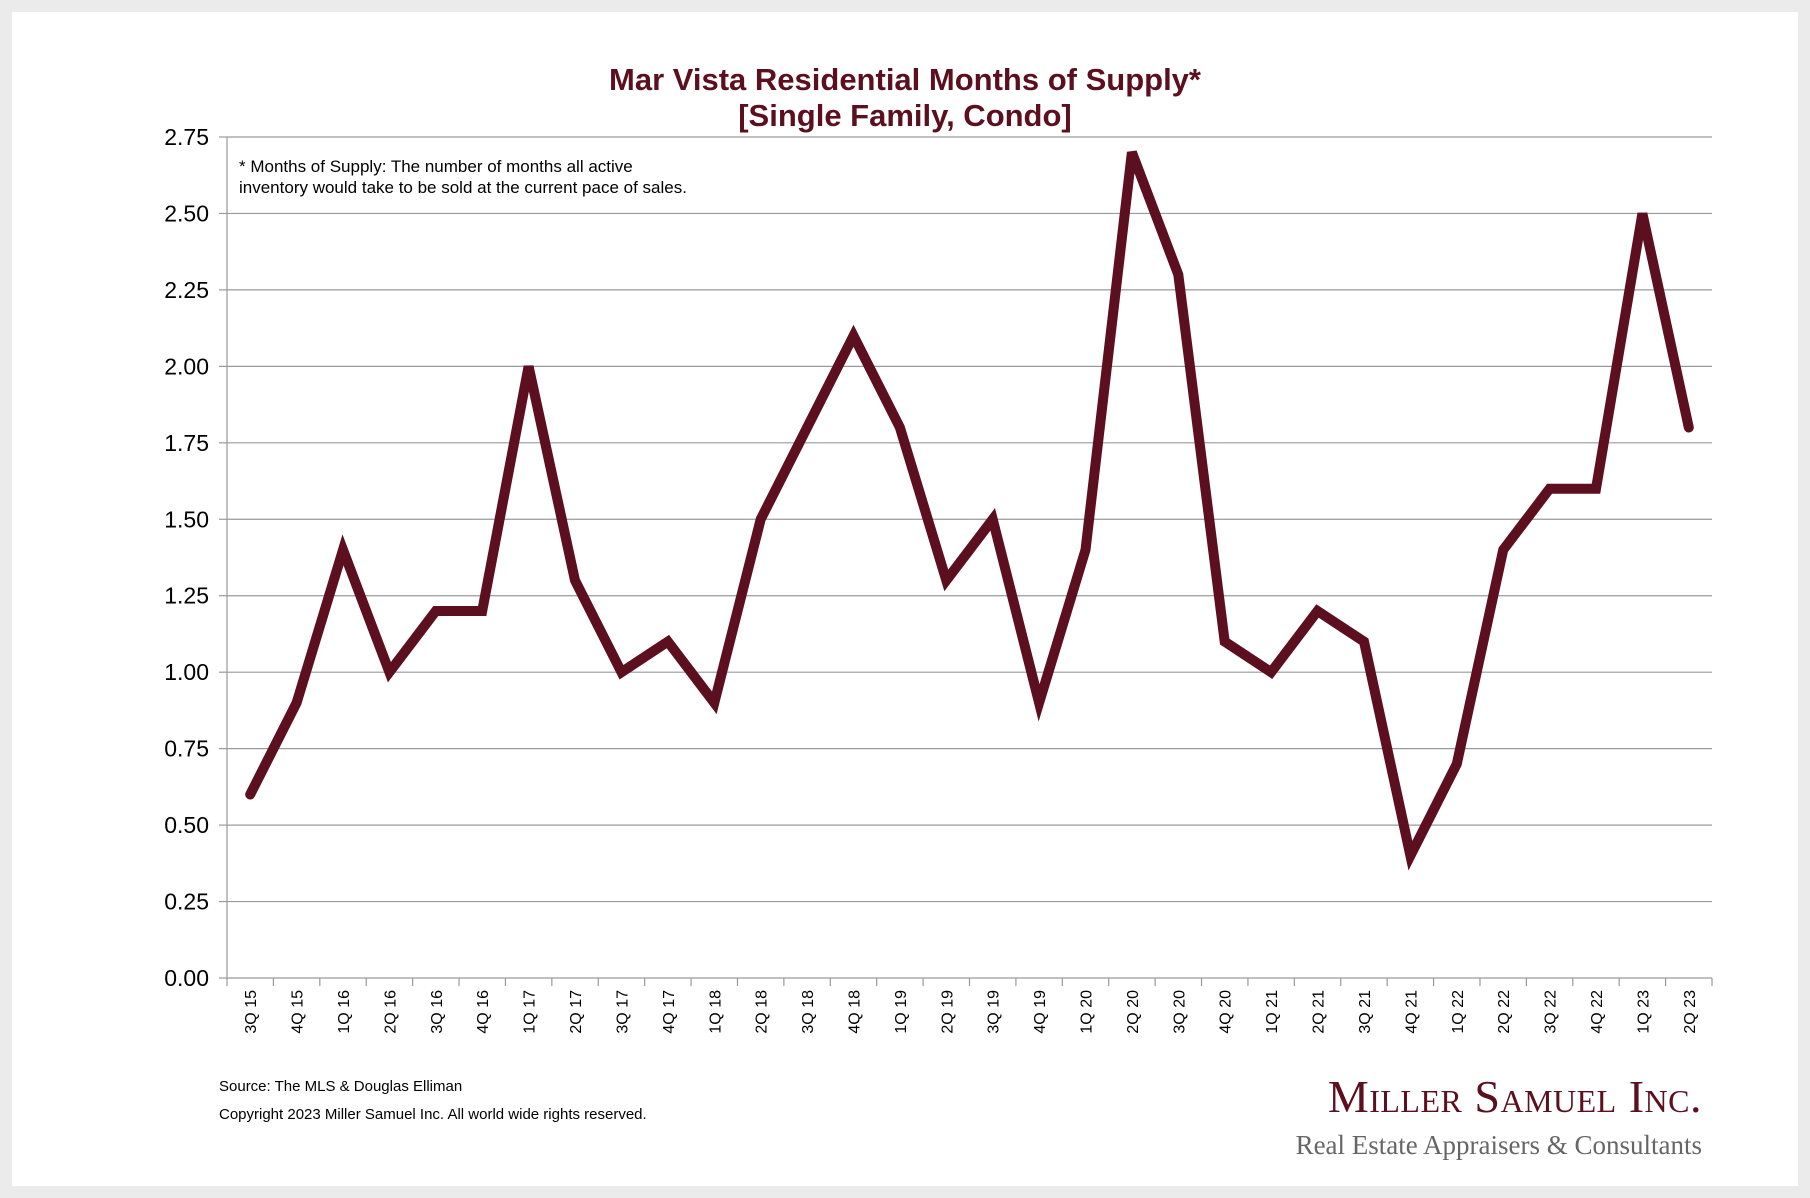  I want to click on x-tick-label: 3Q 22, so click(1551, 1012).